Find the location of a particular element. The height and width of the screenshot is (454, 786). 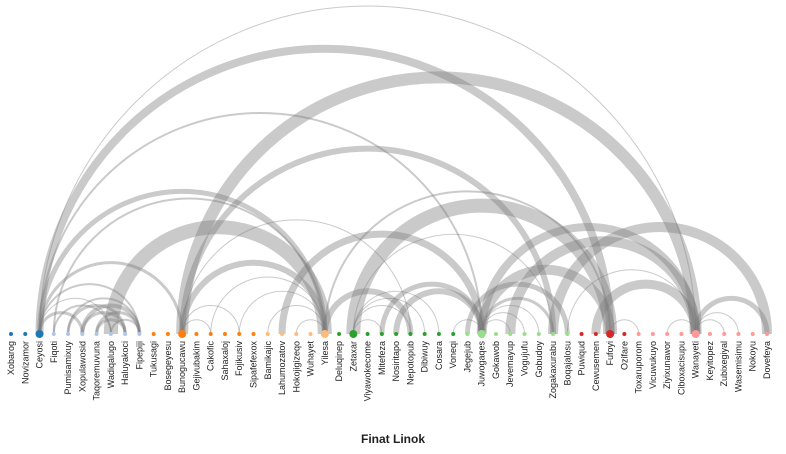

node-label: Bamikajic is located at coordinates (268, 360).